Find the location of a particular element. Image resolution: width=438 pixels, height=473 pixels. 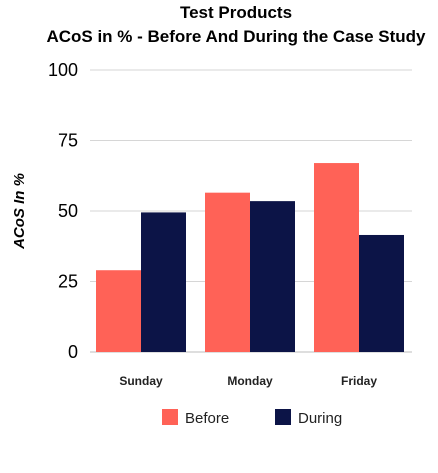

x-tick-label: Sunday is located at coordinates (141, 381).